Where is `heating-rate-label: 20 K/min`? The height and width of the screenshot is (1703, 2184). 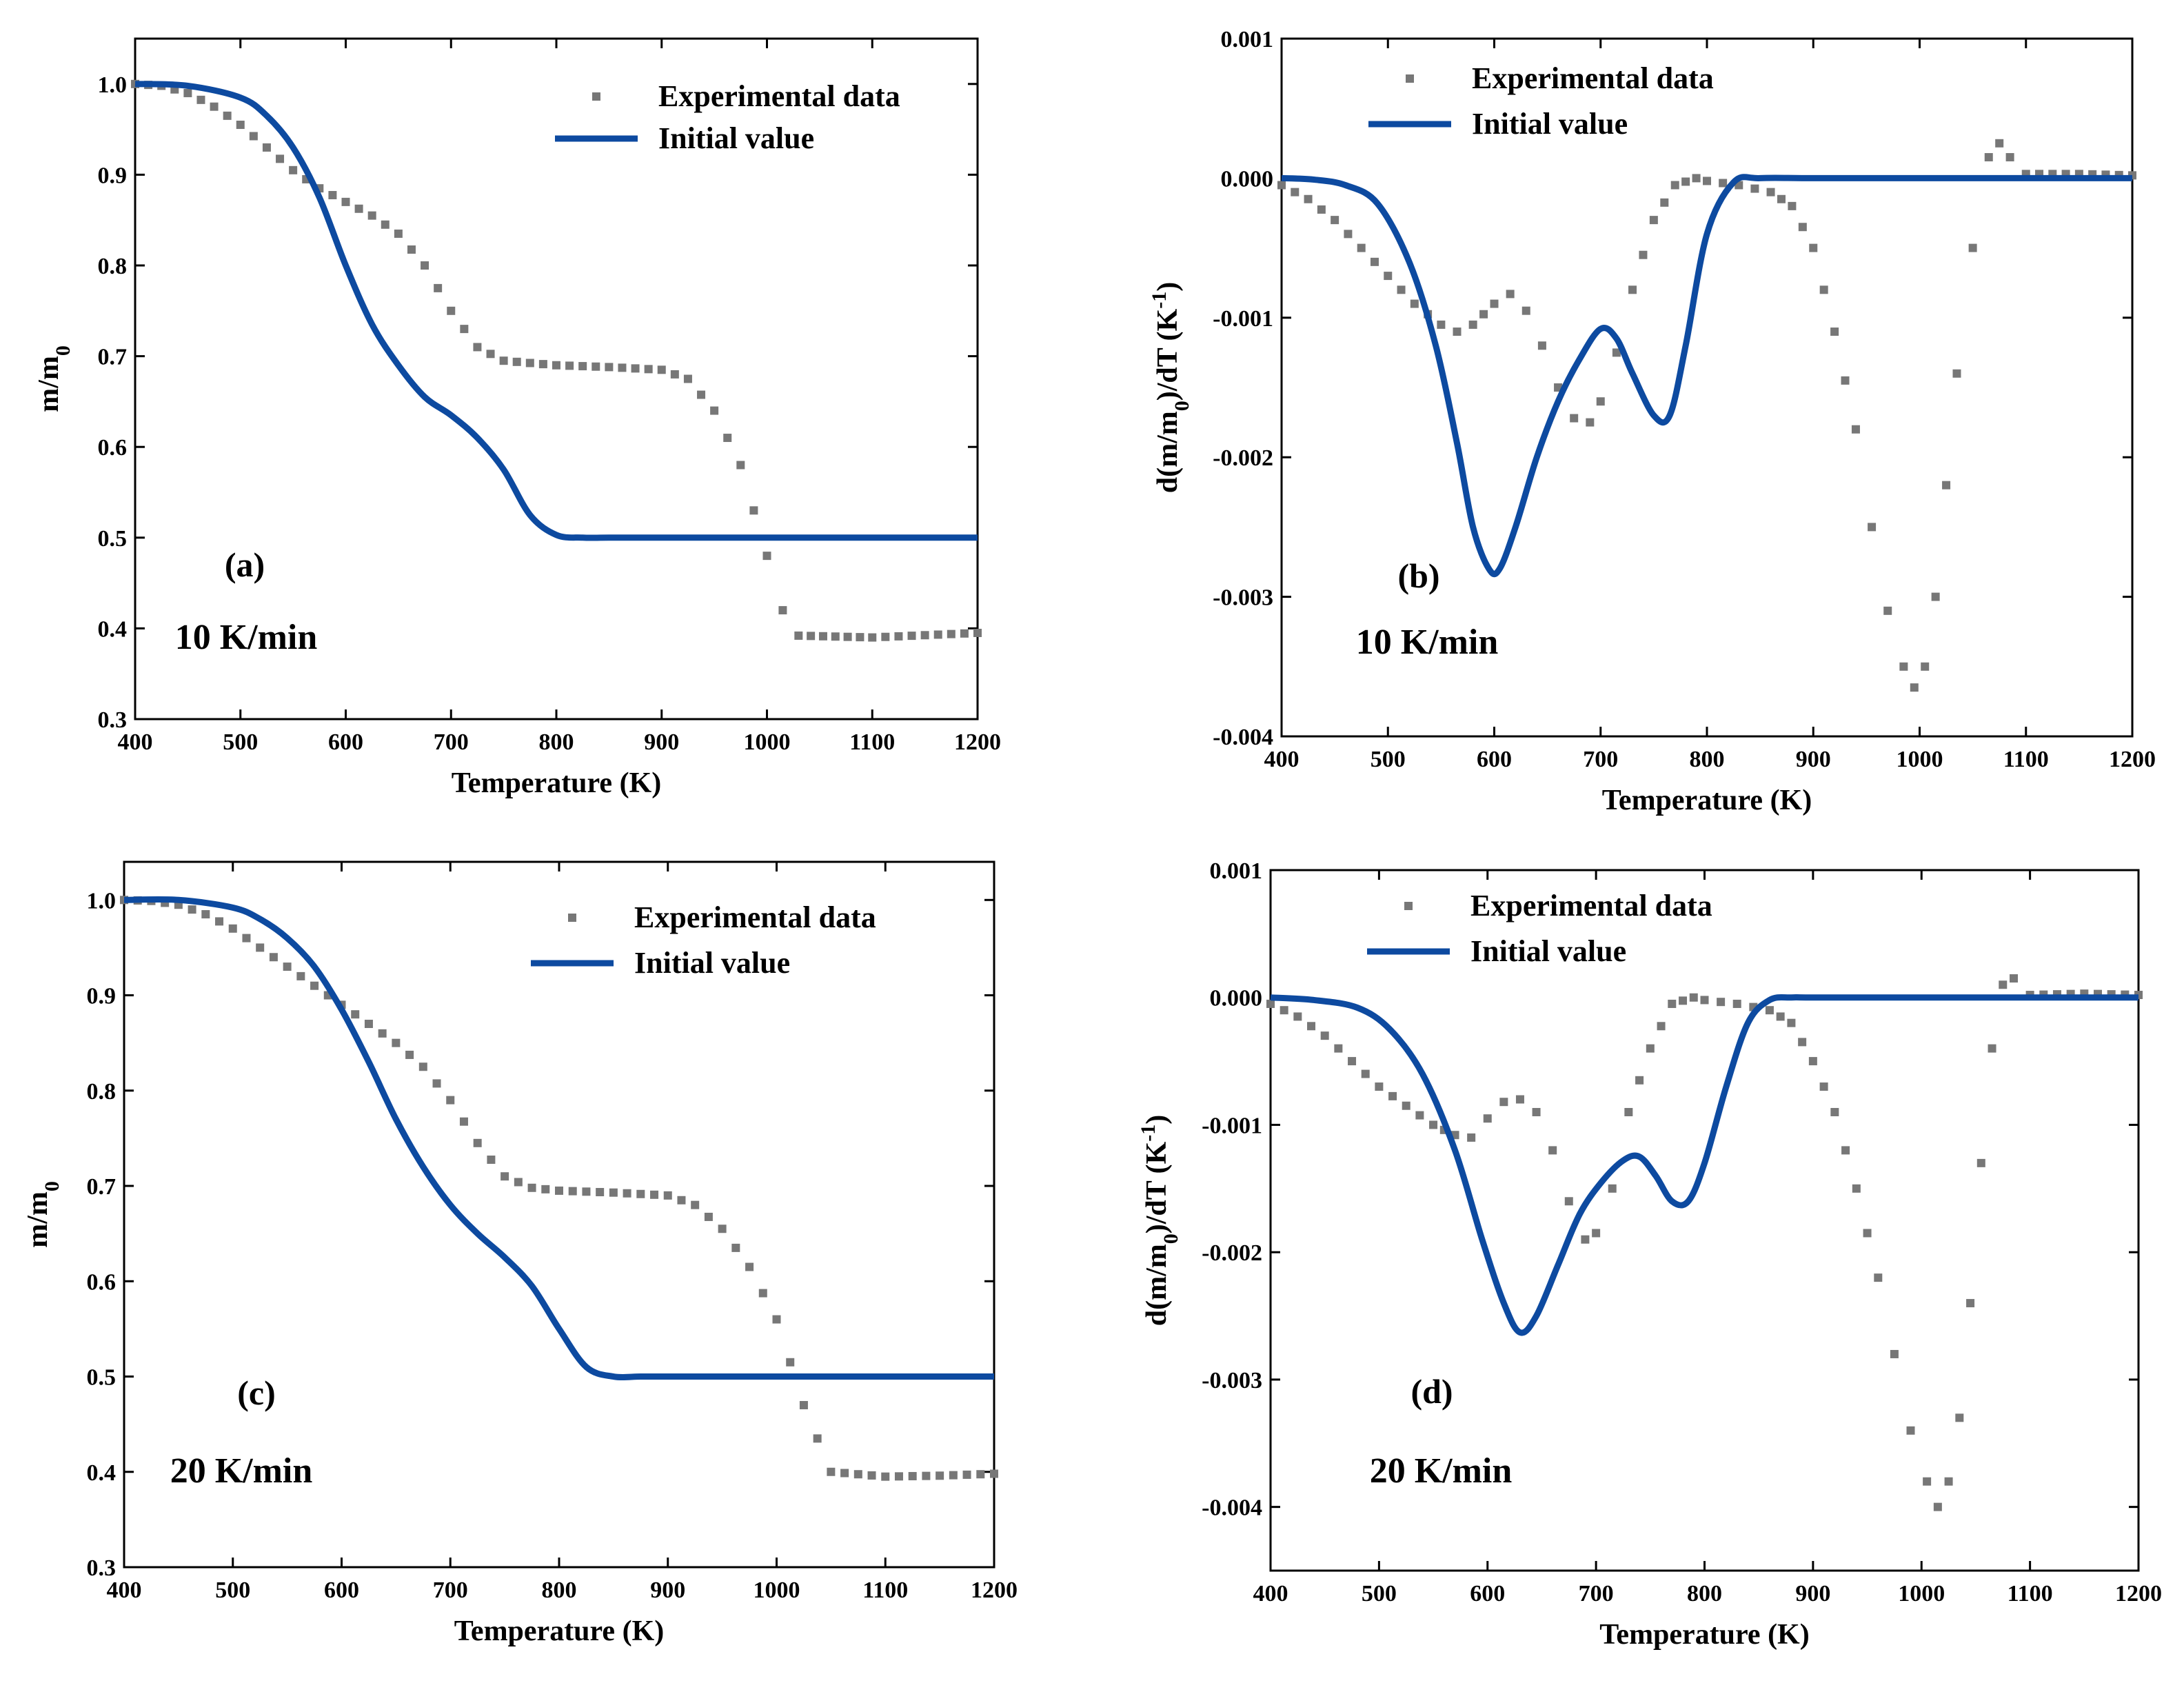 heating-rate-label: 20 K/min is located at coordinates (242, 1471).